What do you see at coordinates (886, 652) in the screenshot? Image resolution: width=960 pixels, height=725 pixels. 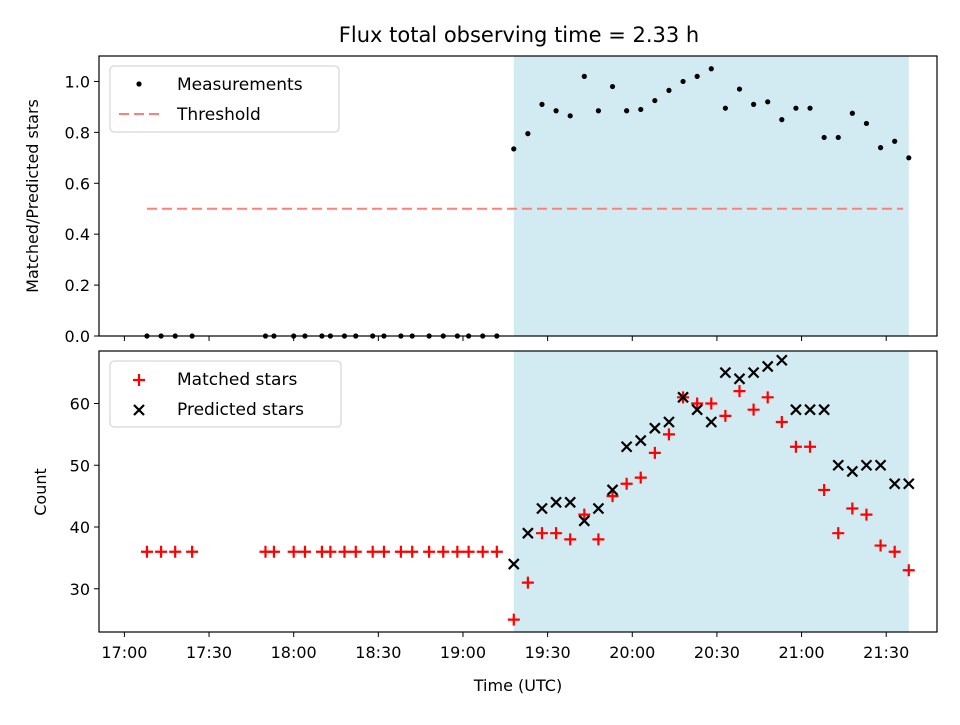 I see `x-tick-label: 21:30` at bounding box center [886, 652].